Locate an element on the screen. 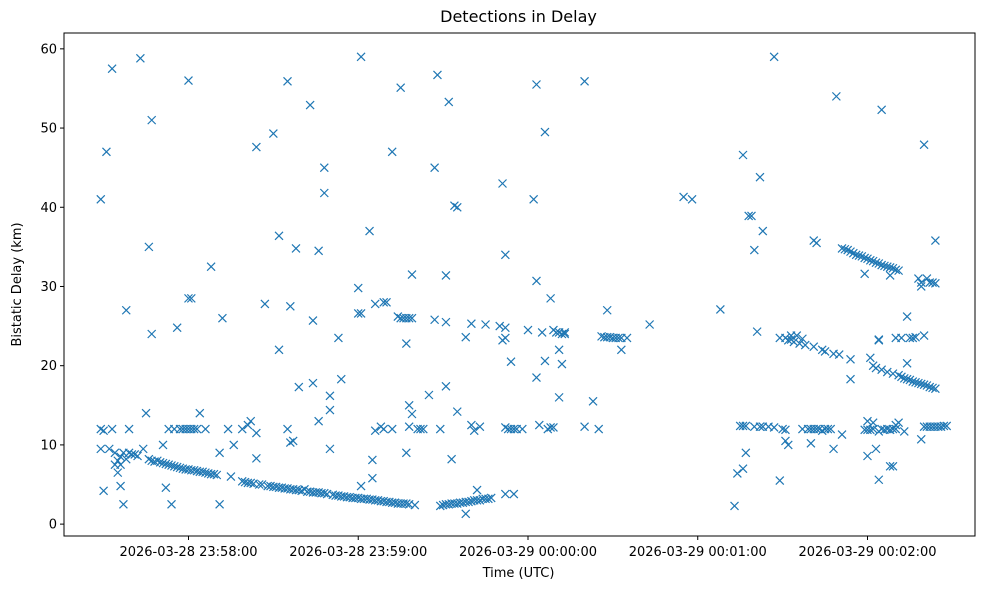 The height and width of the screenshot is (590, 989). x-tick-label: 2026-03-29 00:00:00 is located at coordinates (528, 552).